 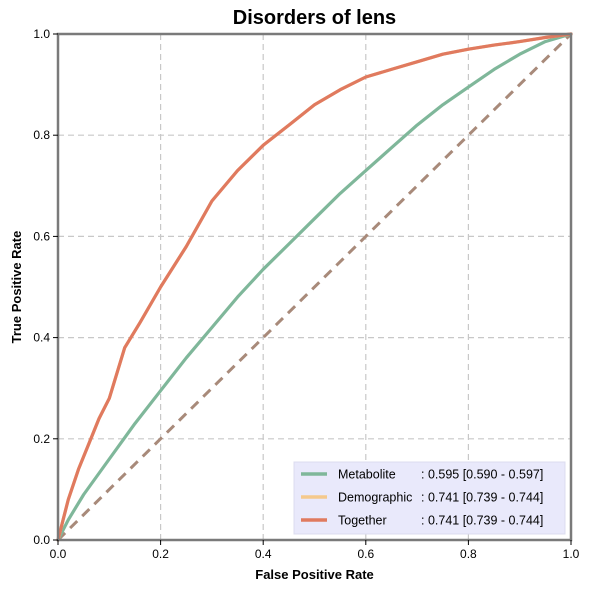 I want to click on x-tick-label-2: 0.4, so click(x=263, y=554).